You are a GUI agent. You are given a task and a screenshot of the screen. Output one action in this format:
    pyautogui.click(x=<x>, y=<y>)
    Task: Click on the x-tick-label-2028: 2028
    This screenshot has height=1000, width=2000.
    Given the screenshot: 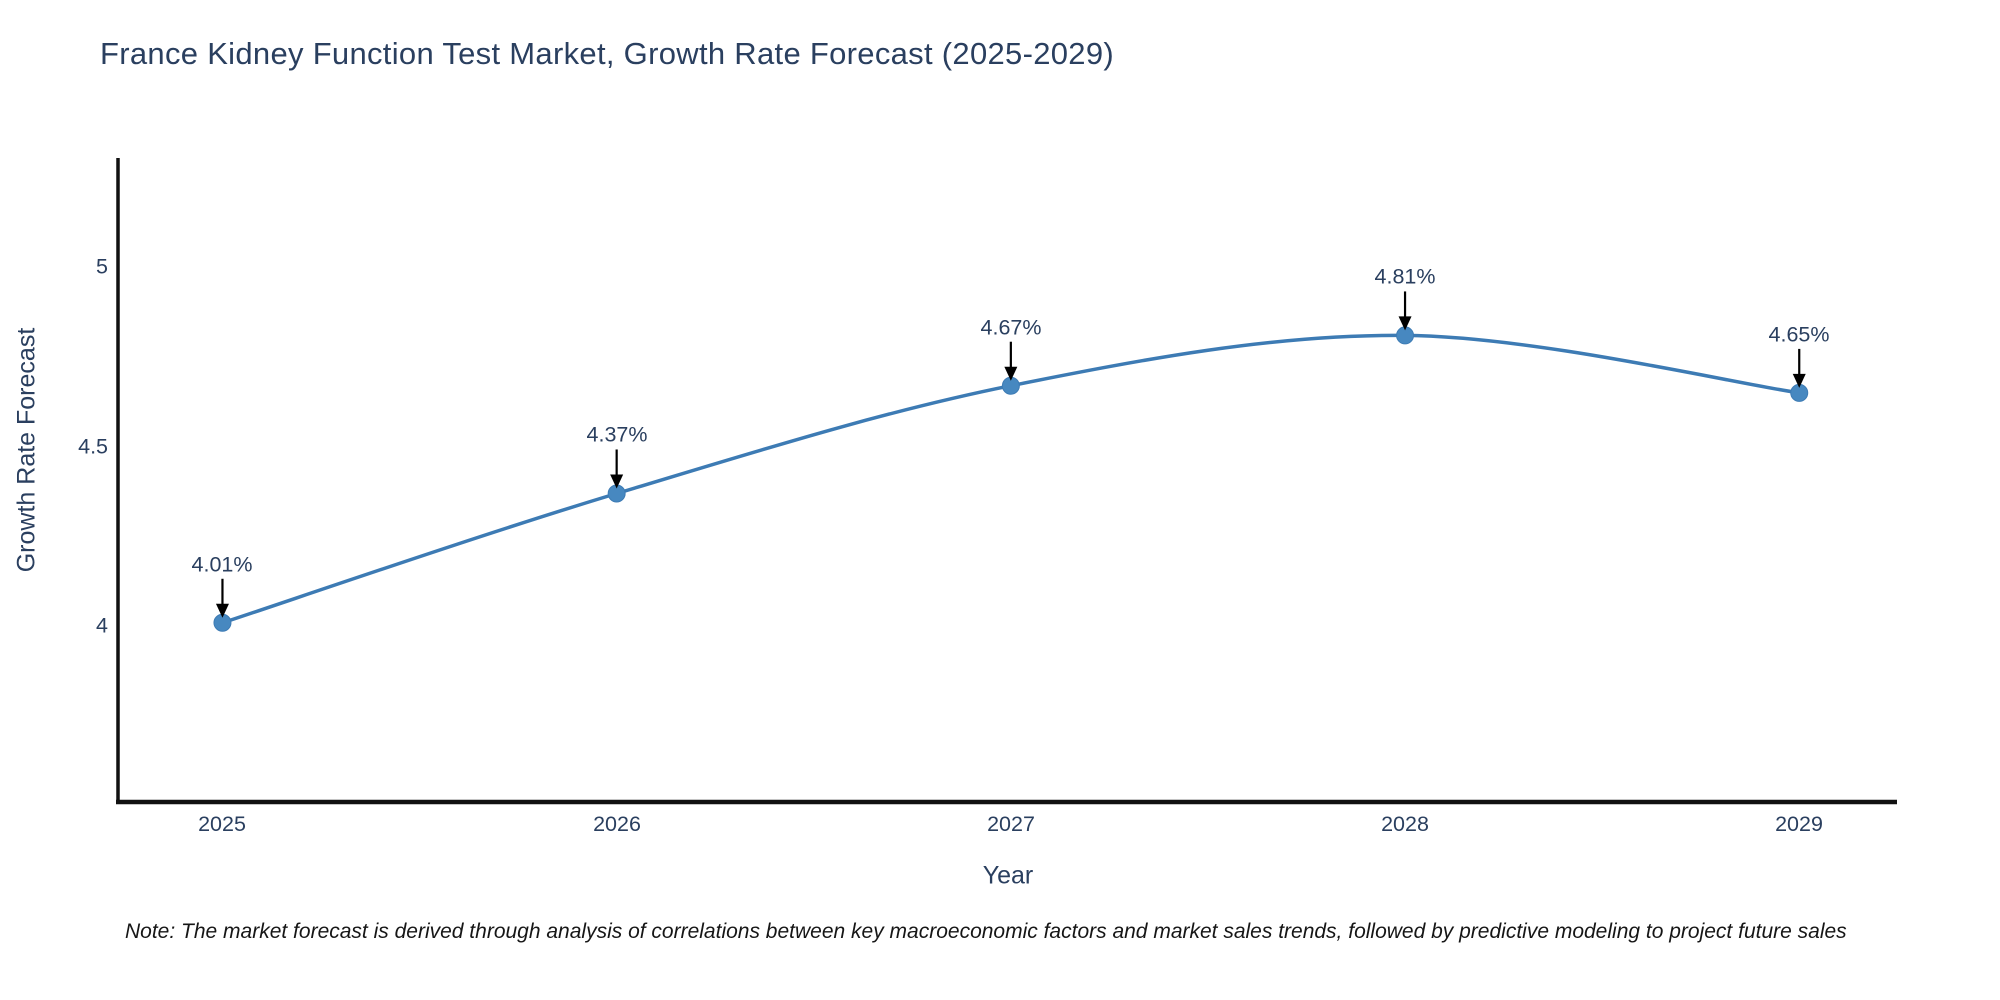 What is the action you would take?
    pyautogui.click(x=1405, y=824)
    